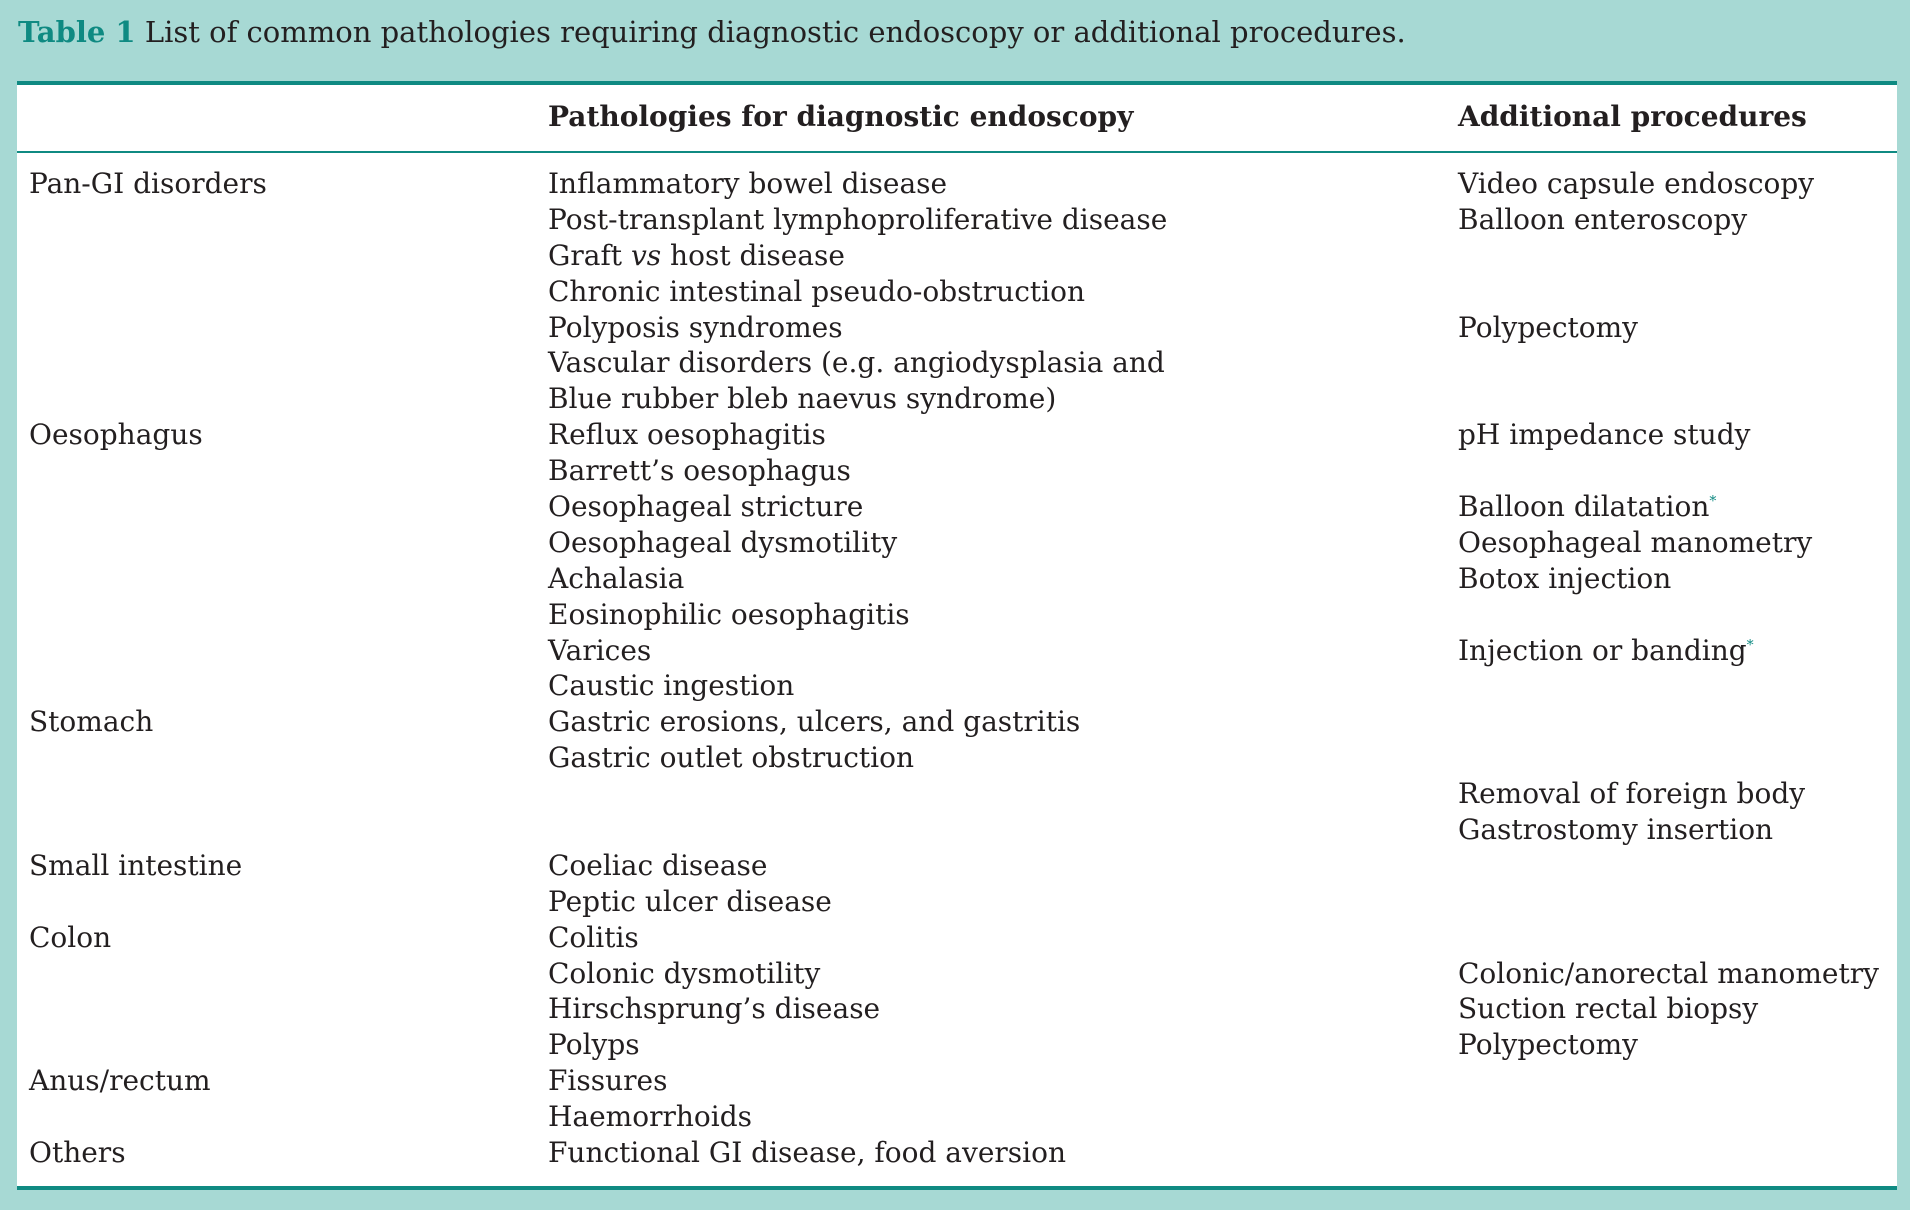 The height and width of the screenshot is (1210, 1910). Describe the element at coordinates (723, 542) in the screenshot. I see `cell-pathology: Oesophageal dysmotility` at that location.